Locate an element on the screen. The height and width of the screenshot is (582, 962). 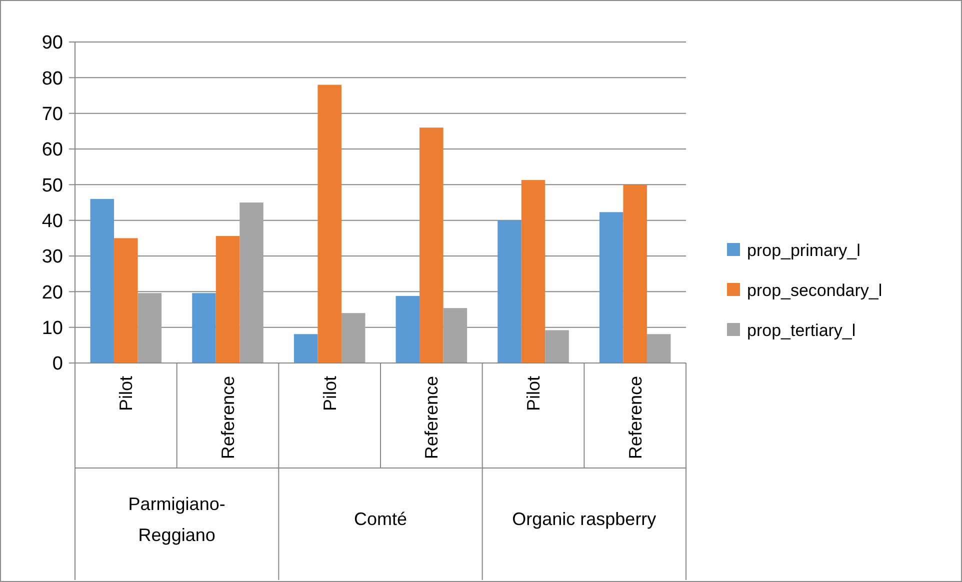
y-tick-label: 10 is located at coordinates (52, 328).